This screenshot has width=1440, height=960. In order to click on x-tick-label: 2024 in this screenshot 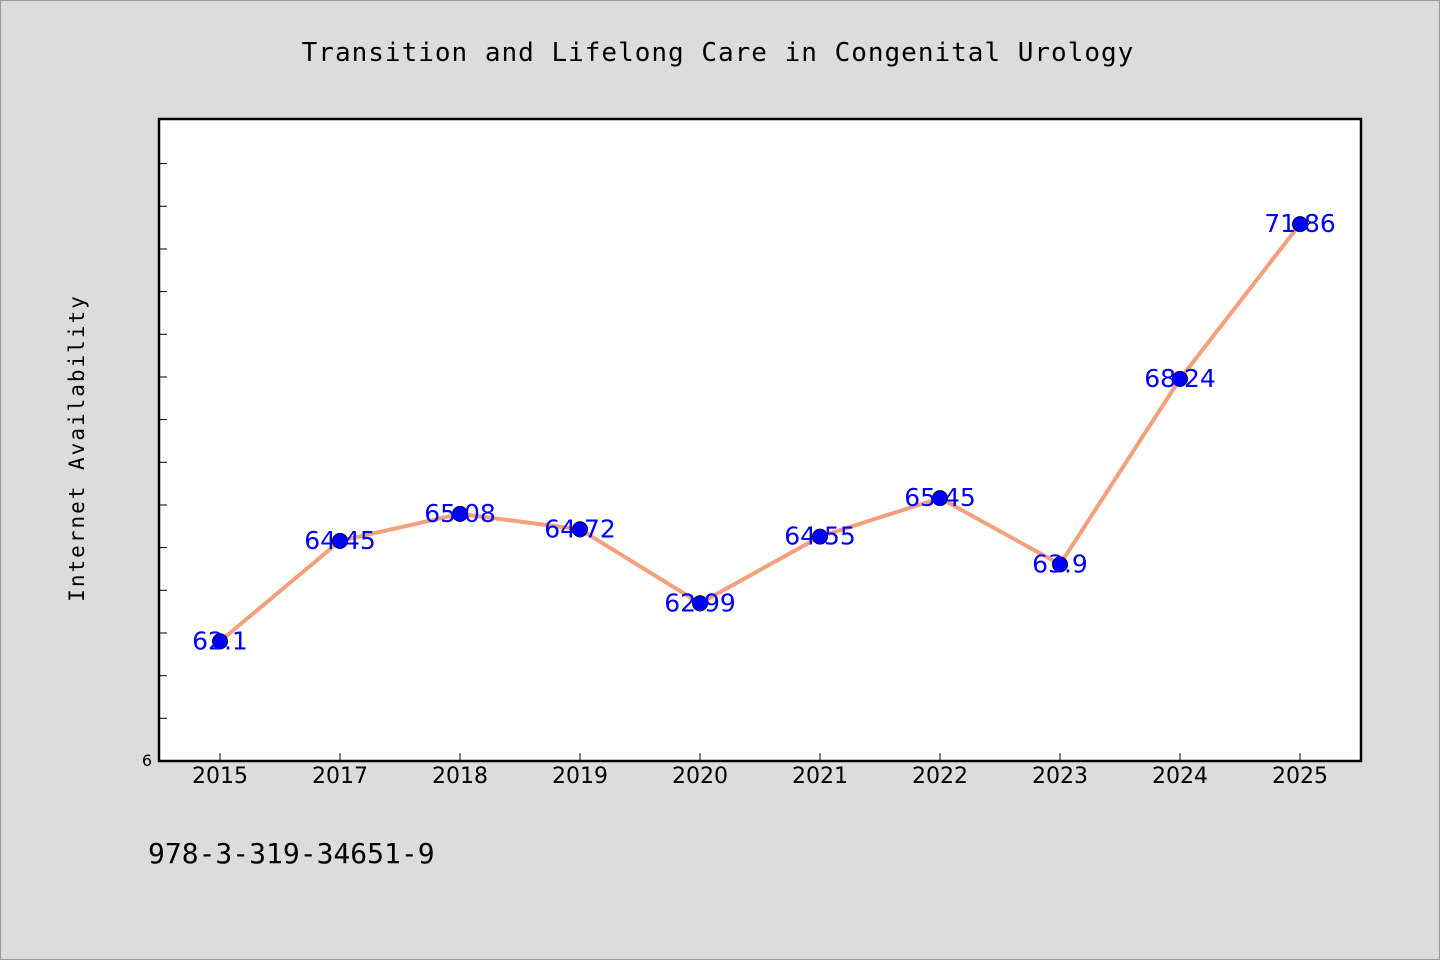, I will do `click(1180, 776)`.